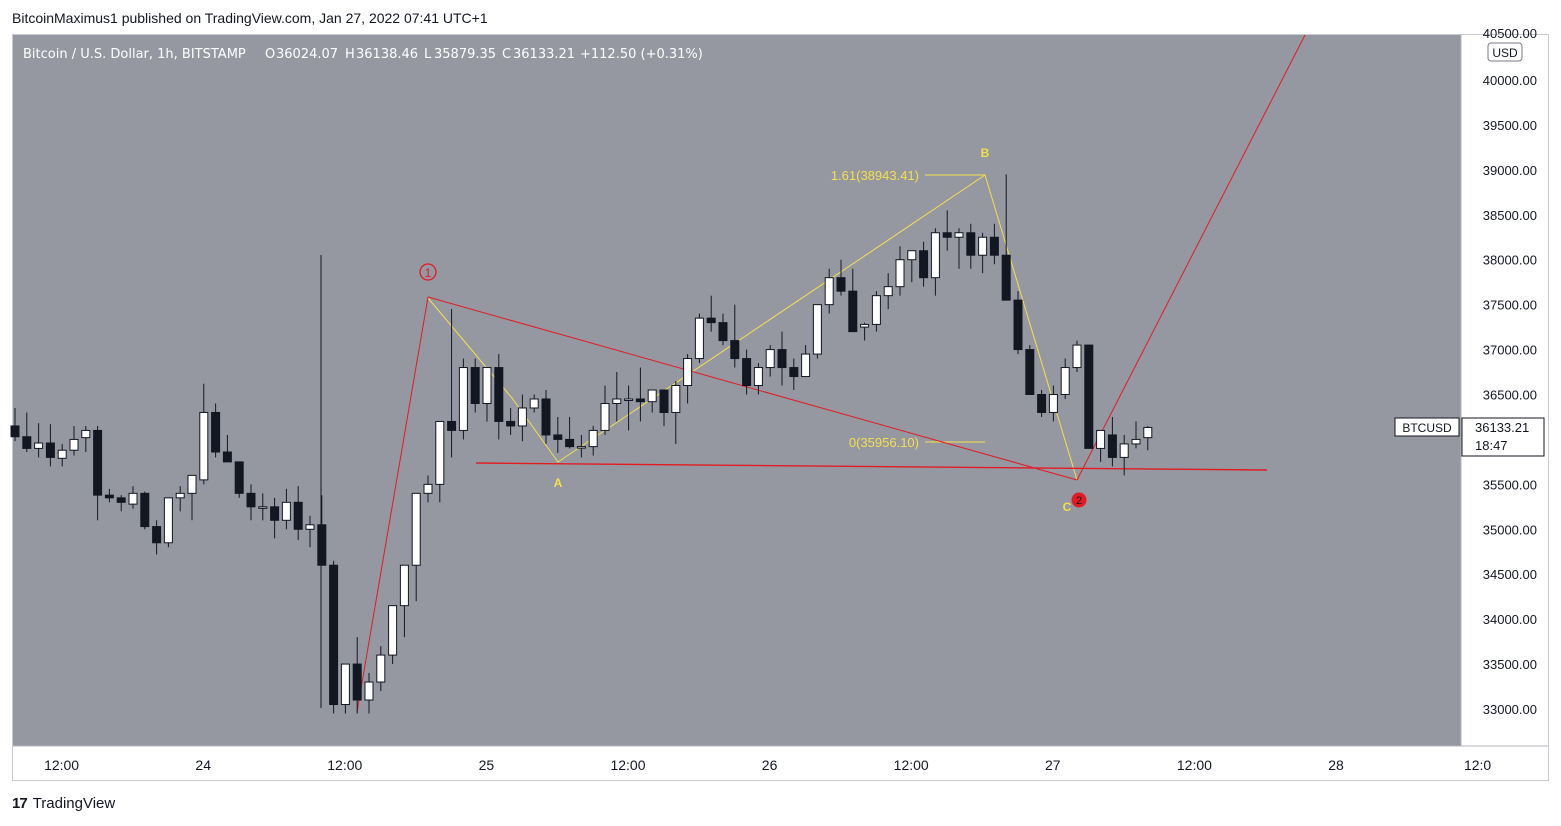 This screenshot has height=826, width=1561. What do you see at coordinates (134, 54) in the screenshot?
I see `legend-symbol: Bitcoin / U.S. Dollar, 1h, BITSTAMP` at bounding box center [134, 54].